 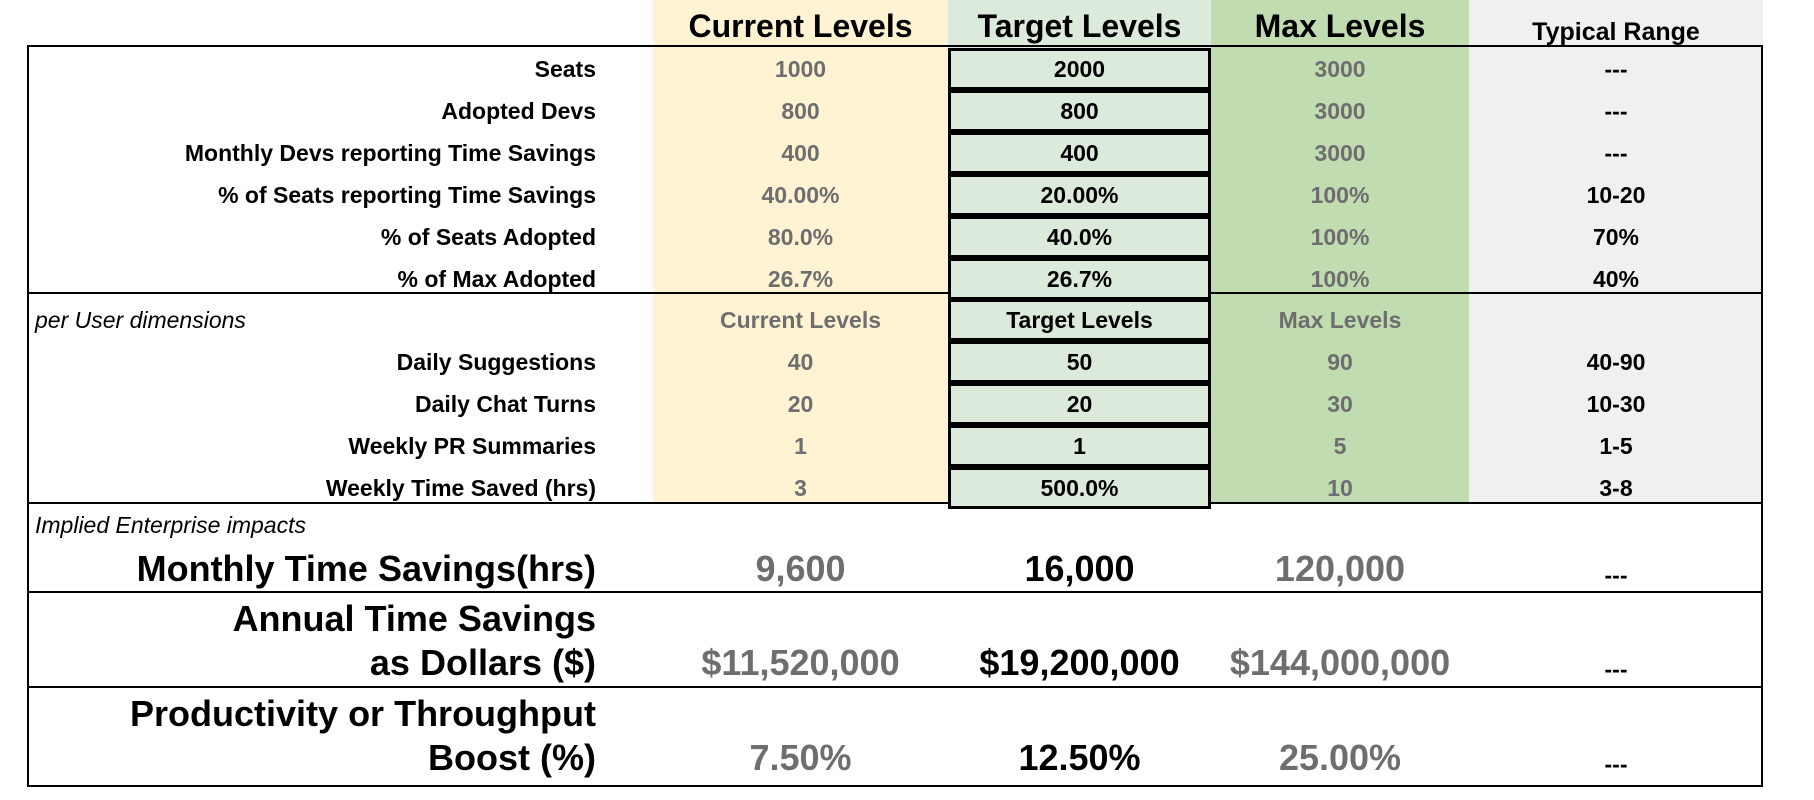 I want to click on table-row-daily-suggestions: Daily Suggestions 40 50 90 40-90, so click(x=895, y=362).